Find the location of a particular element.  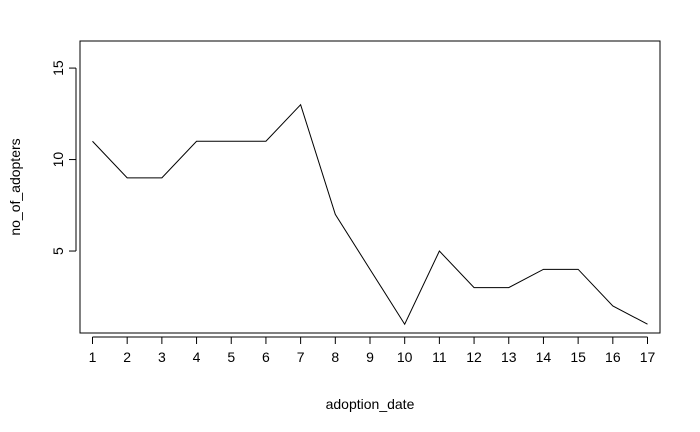

x-axis-title: adoption_date is located at coordinates (370, 404).